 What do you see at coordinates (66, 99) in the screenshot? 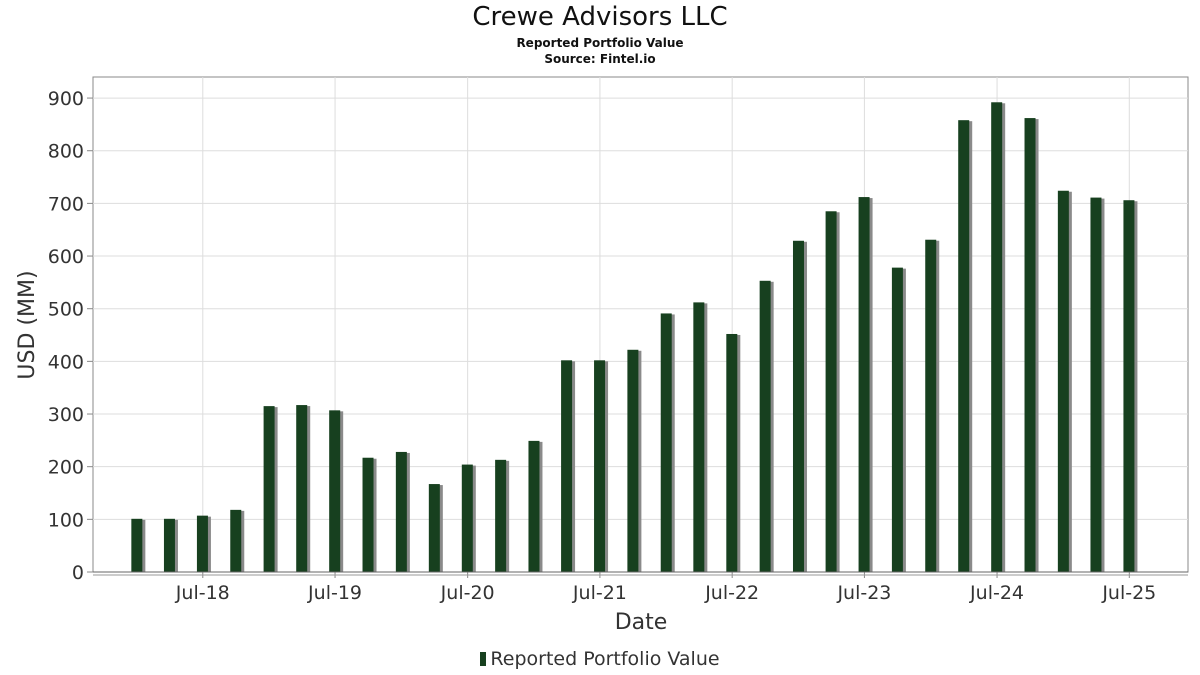
I see `y-tick-label: 900` at bounding box center [66, 99].